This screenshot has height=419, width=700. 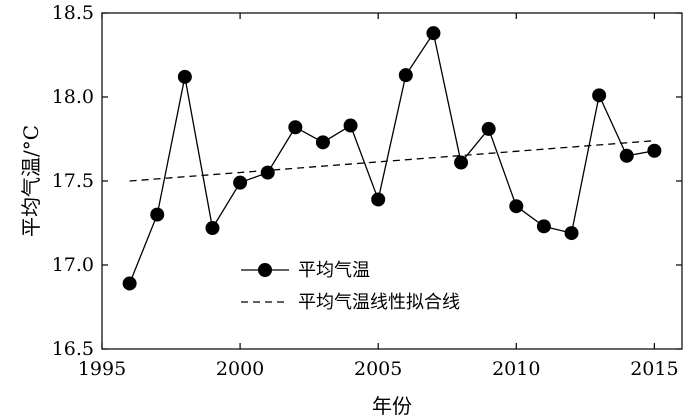 What do you see at coordinates (240, 369) in the screenshot?
I see `x-tick-label: 2000` at bounding box center [240, 369].